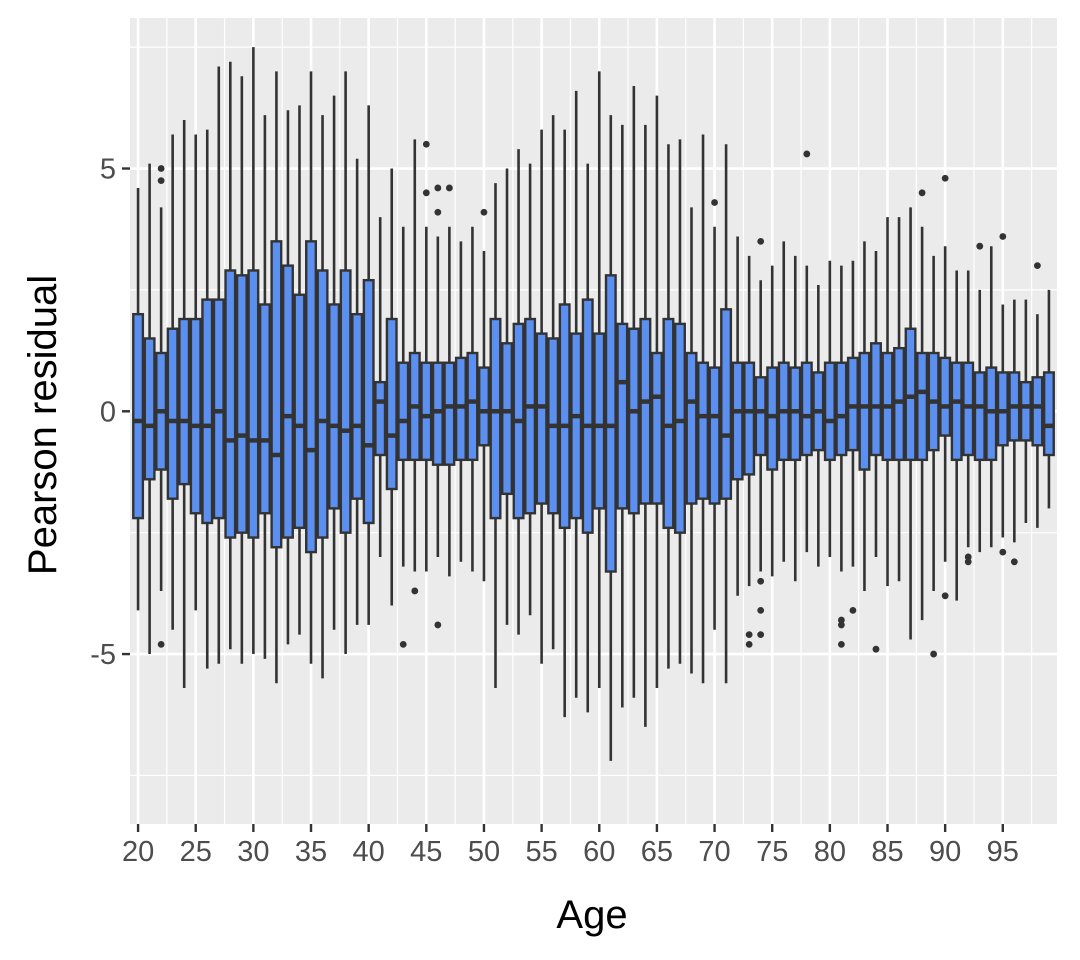  I want to click on x-tick-label: 70, so click(714, 852).